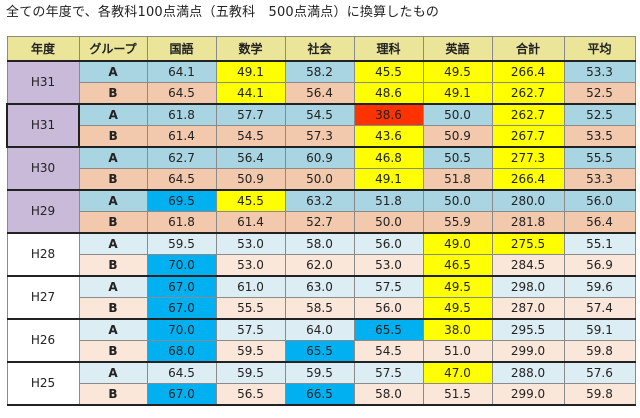 The image size is (640, 418). I want to click on score-cell-average: 56.9, so click(599, 265).